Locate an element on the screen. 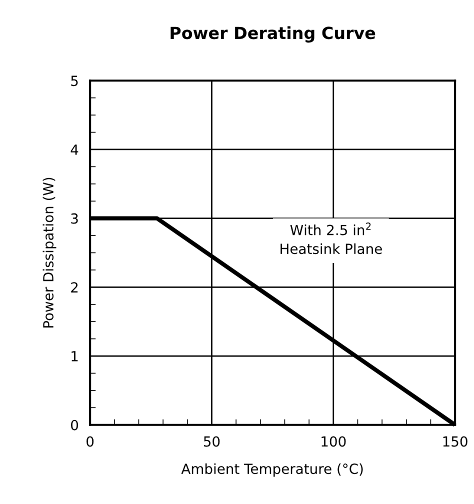 The image size is (474, 504). y-tick-label: 4 is located at coordinates (74, 149).